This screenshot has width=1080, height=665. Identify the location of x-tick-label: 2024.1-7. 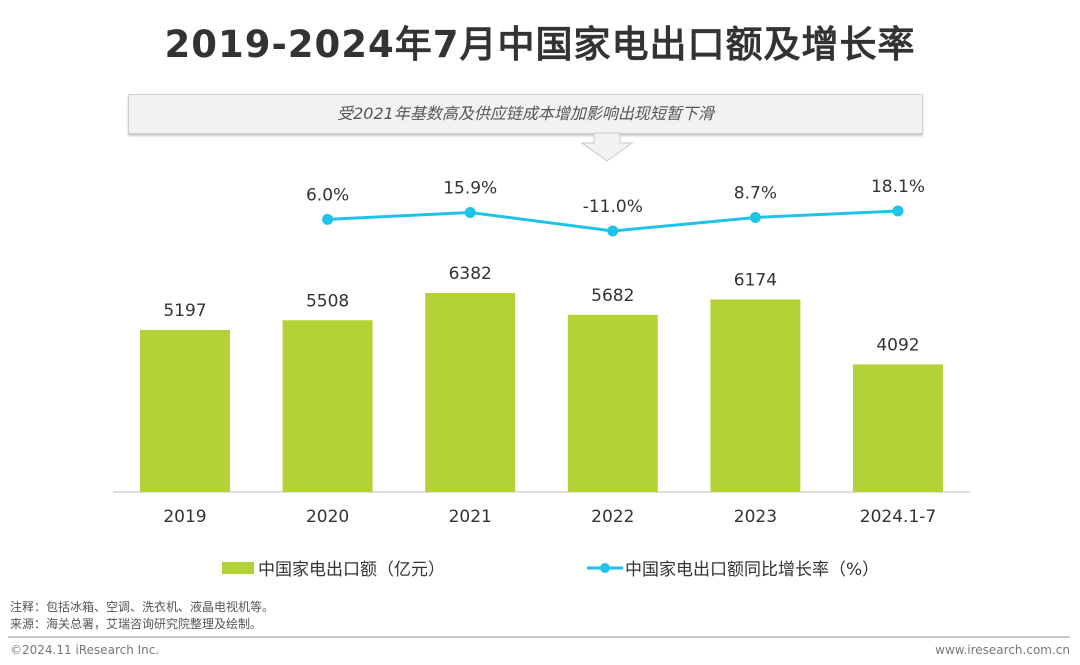
(898, 517).